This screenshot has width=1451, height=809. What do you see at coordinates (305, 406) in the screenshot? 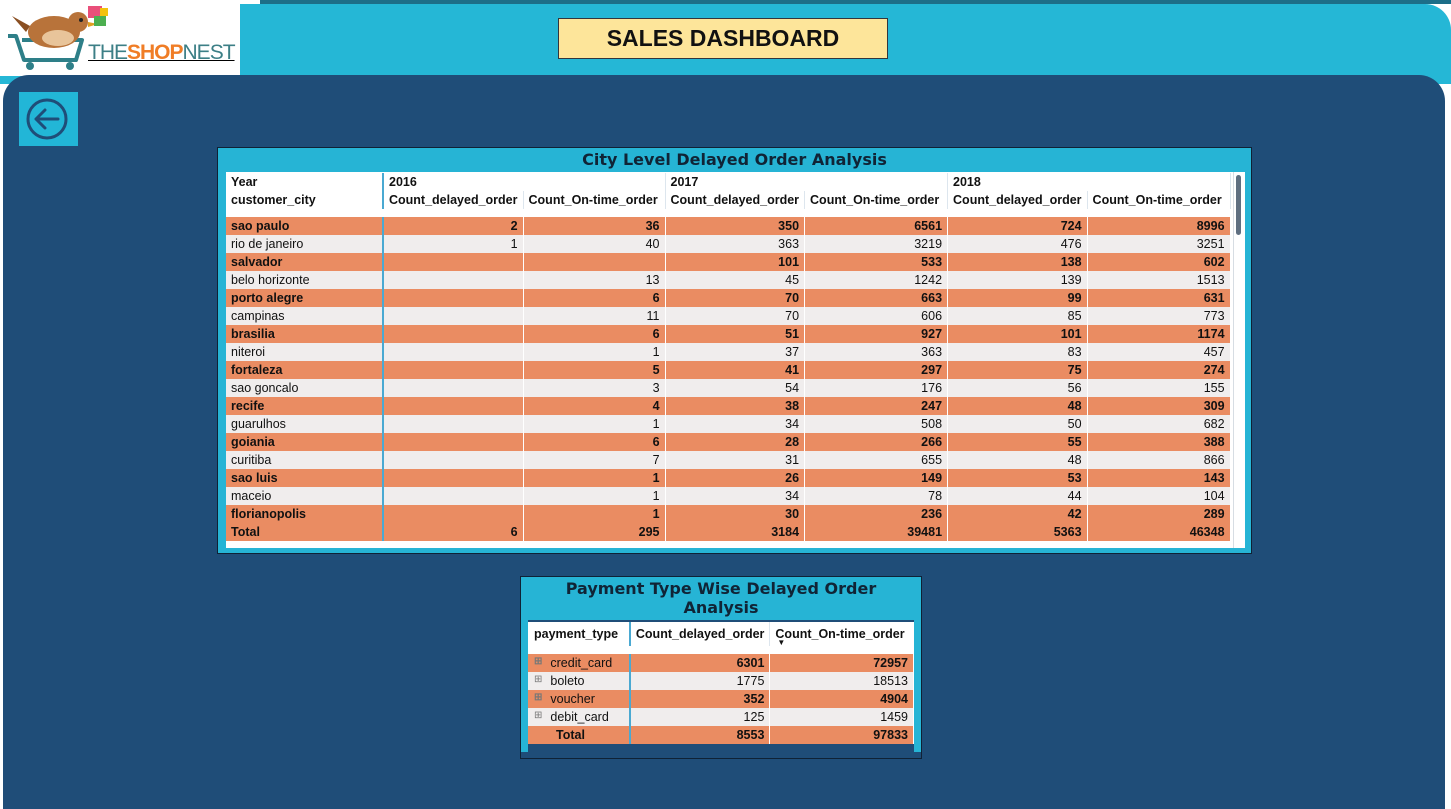
I see `city-name-cell: recife` at bounding box center [305, 406].